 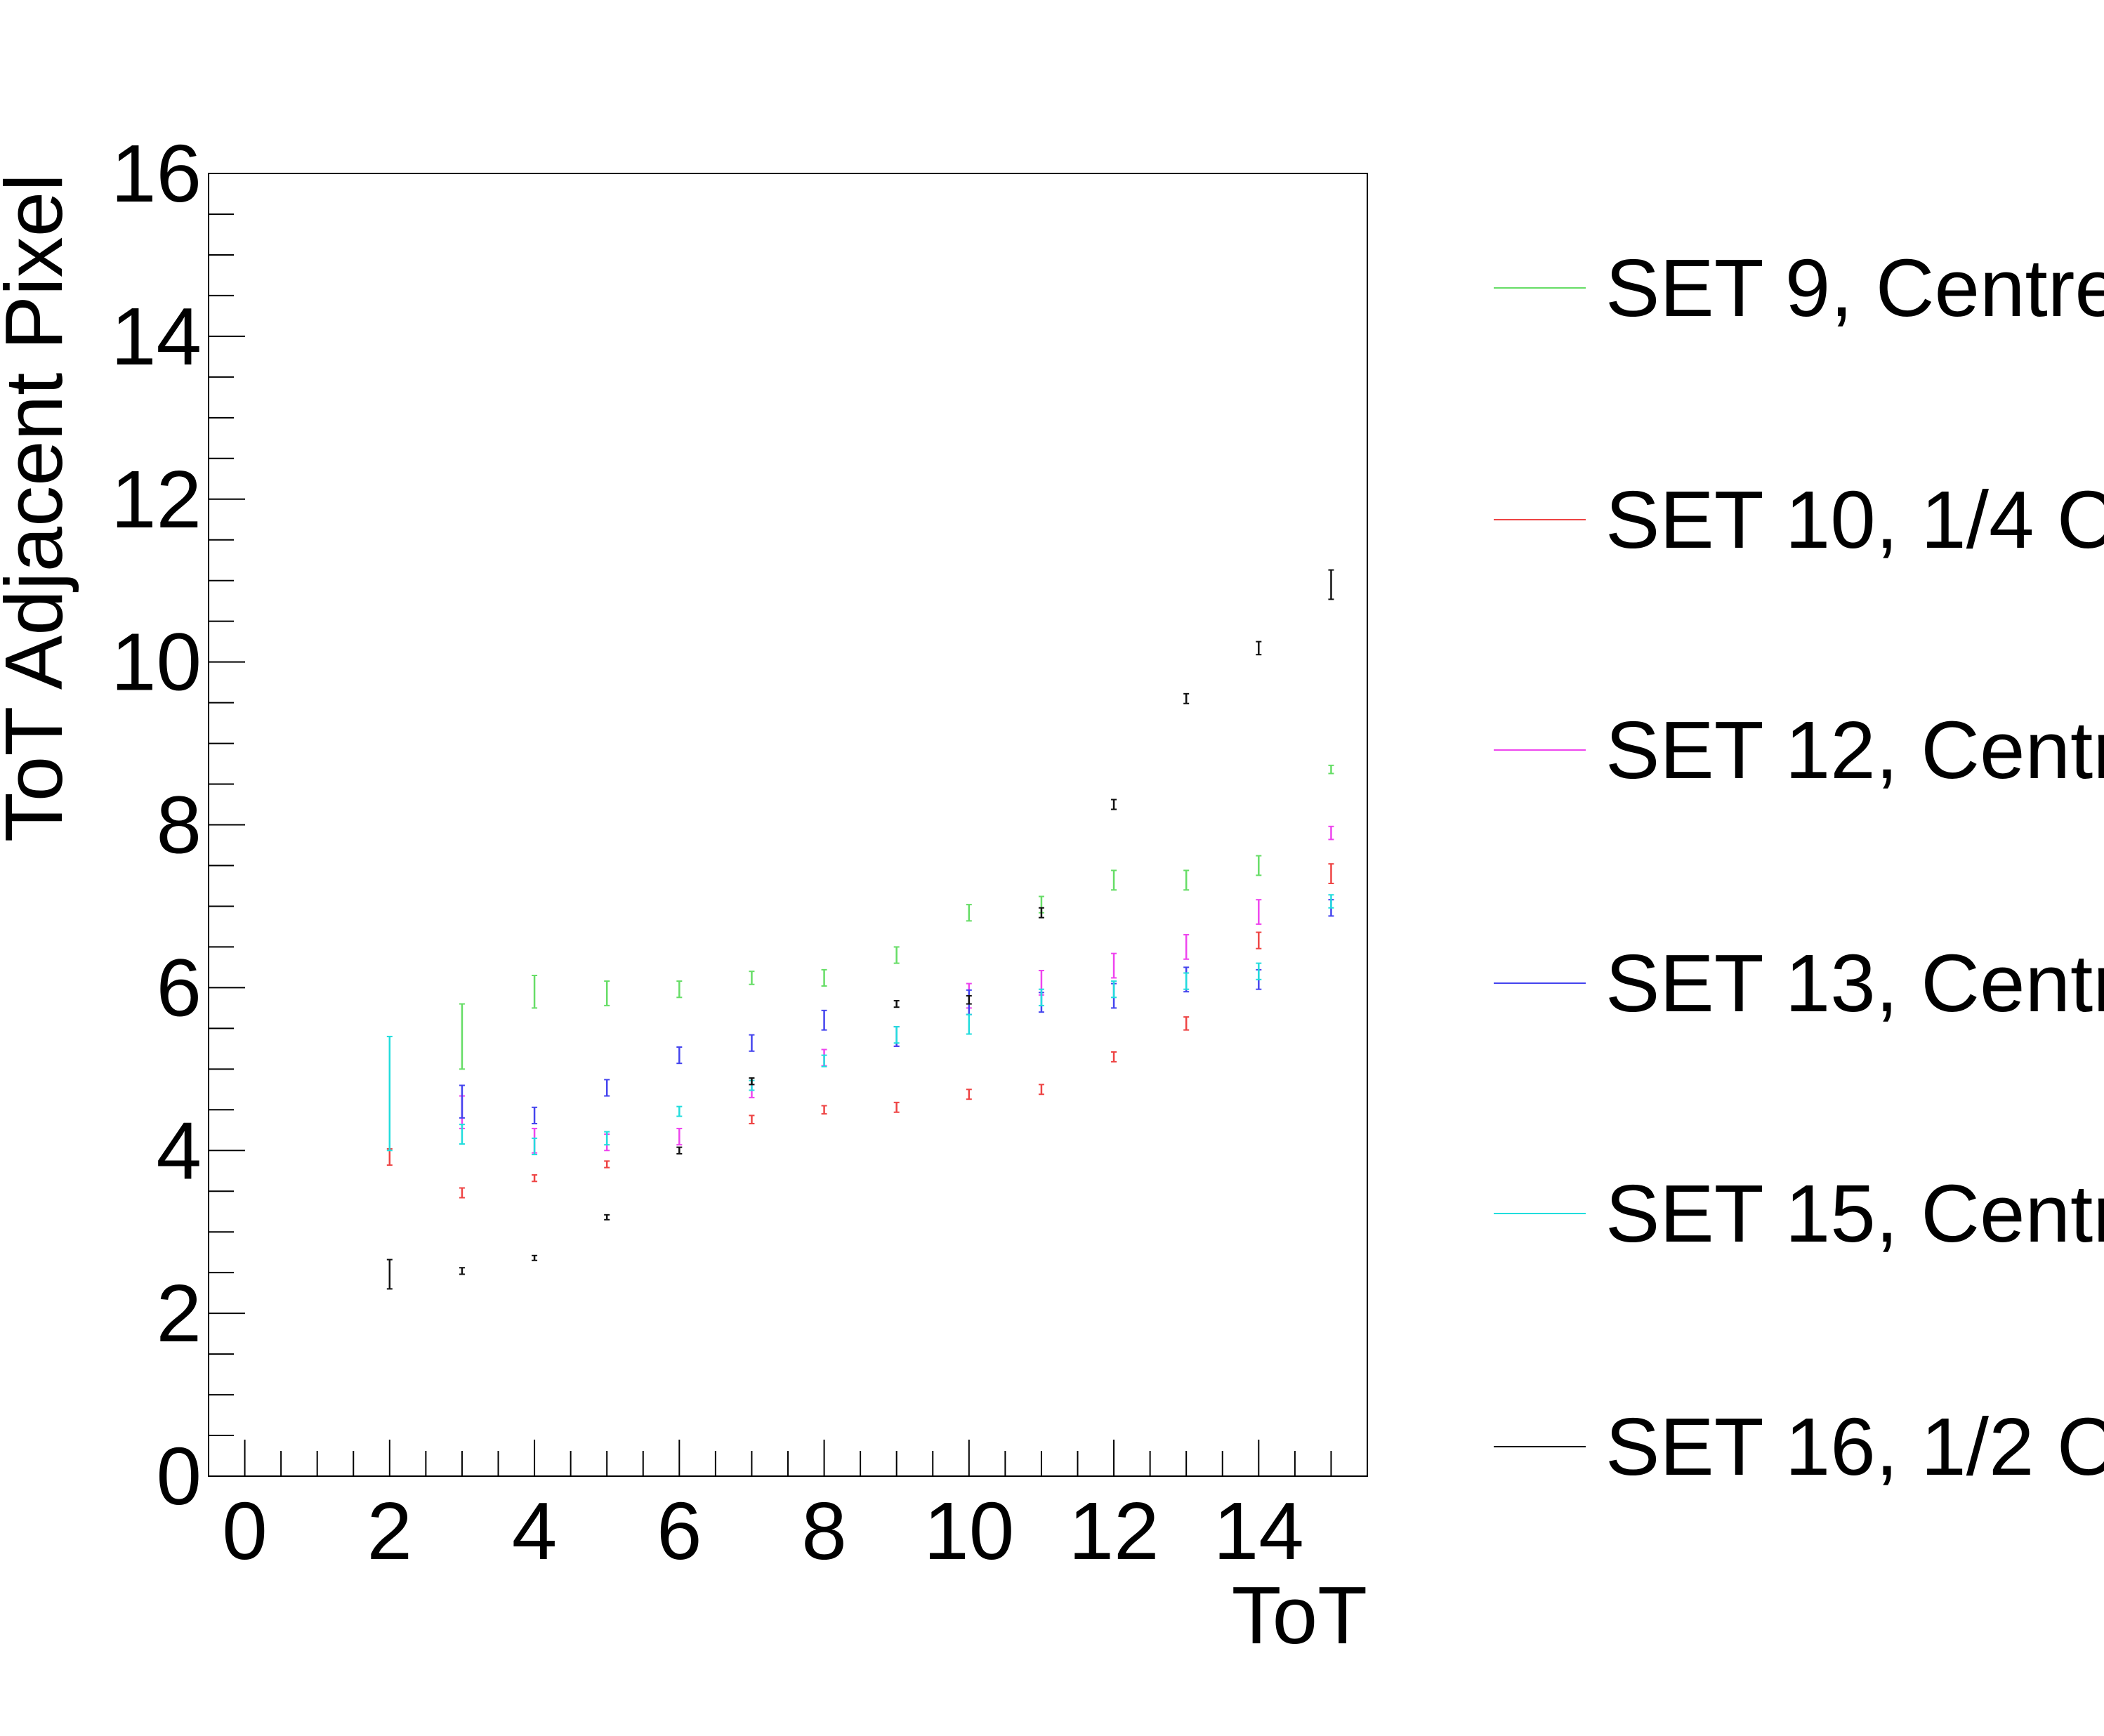 I want to click on legend-label: SET 15, Centr, so click(x=1854, y=1213).